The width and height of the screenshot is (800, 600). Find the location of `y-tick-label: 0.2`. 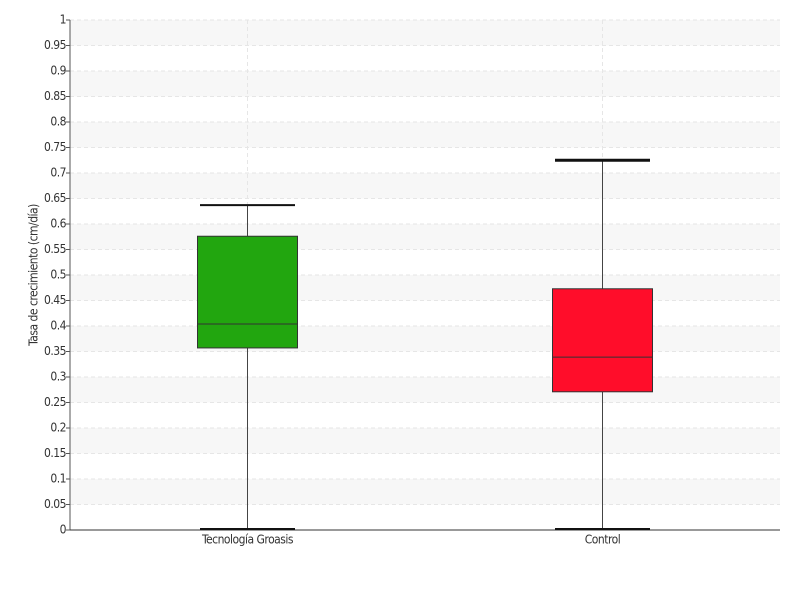

y-tick-label: 0.2 is located at coordinates (58, 428).